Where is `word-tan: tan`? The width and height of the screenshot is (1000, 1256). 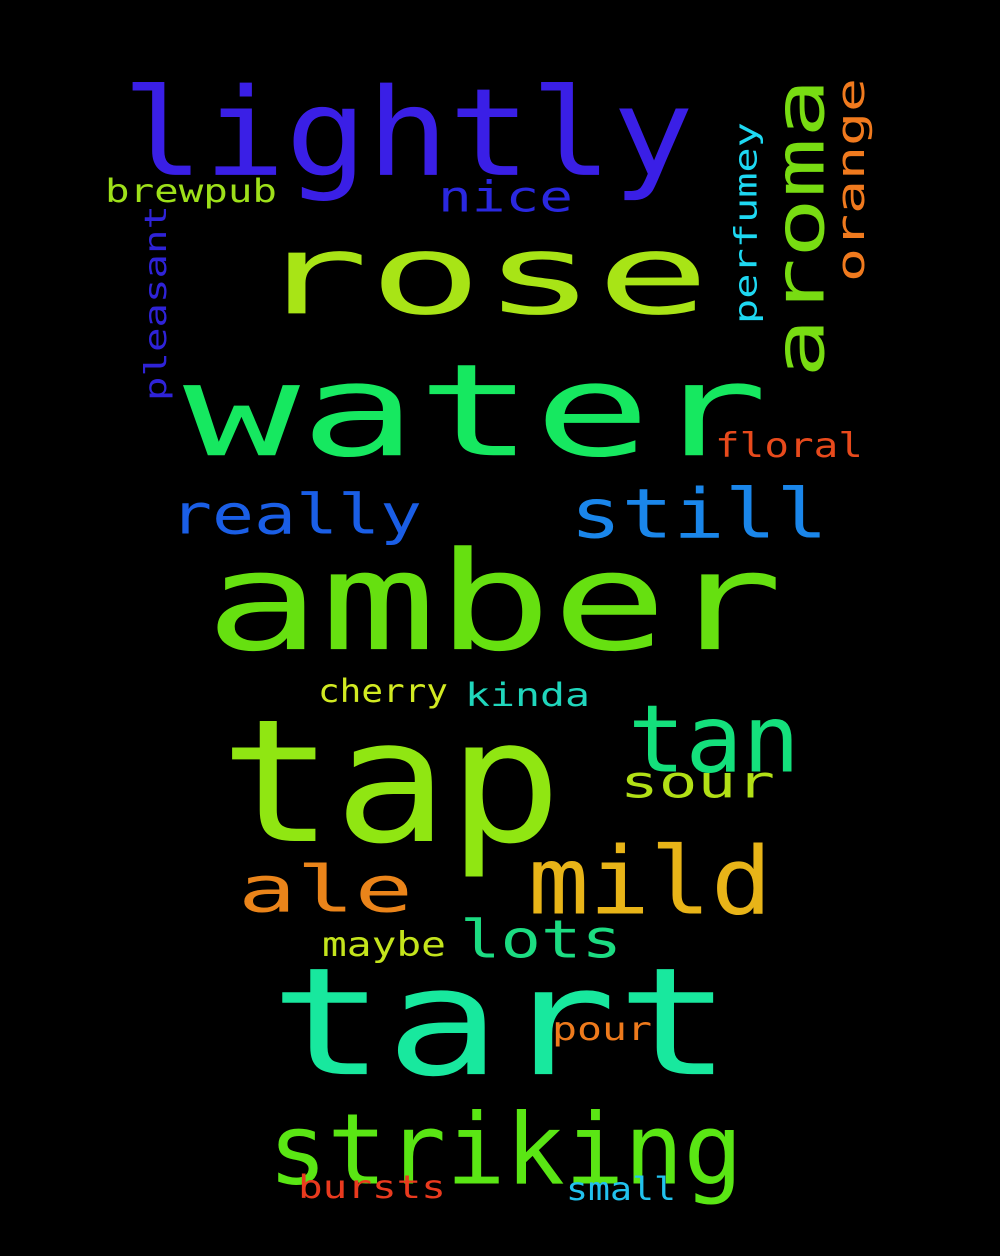 word-tan: tan is located at coordinates (714, 739).